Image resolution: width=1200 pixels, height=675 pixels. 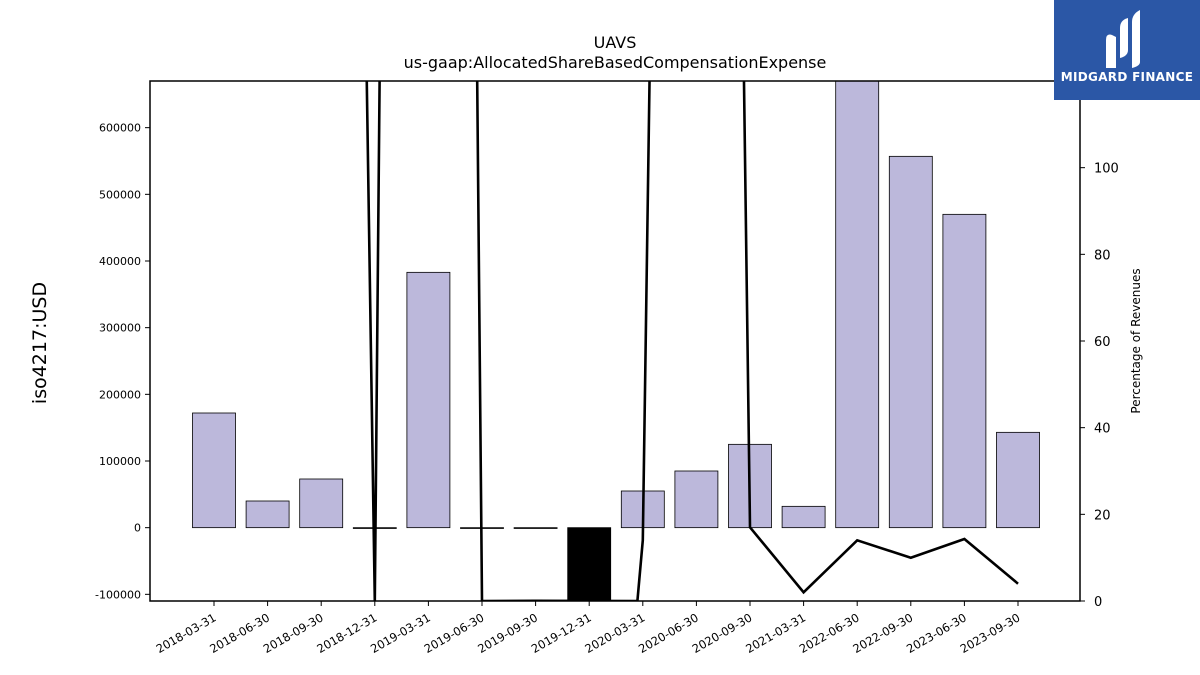 I want to click on y2-tick-label: 60, so click(x=1102, y=342).